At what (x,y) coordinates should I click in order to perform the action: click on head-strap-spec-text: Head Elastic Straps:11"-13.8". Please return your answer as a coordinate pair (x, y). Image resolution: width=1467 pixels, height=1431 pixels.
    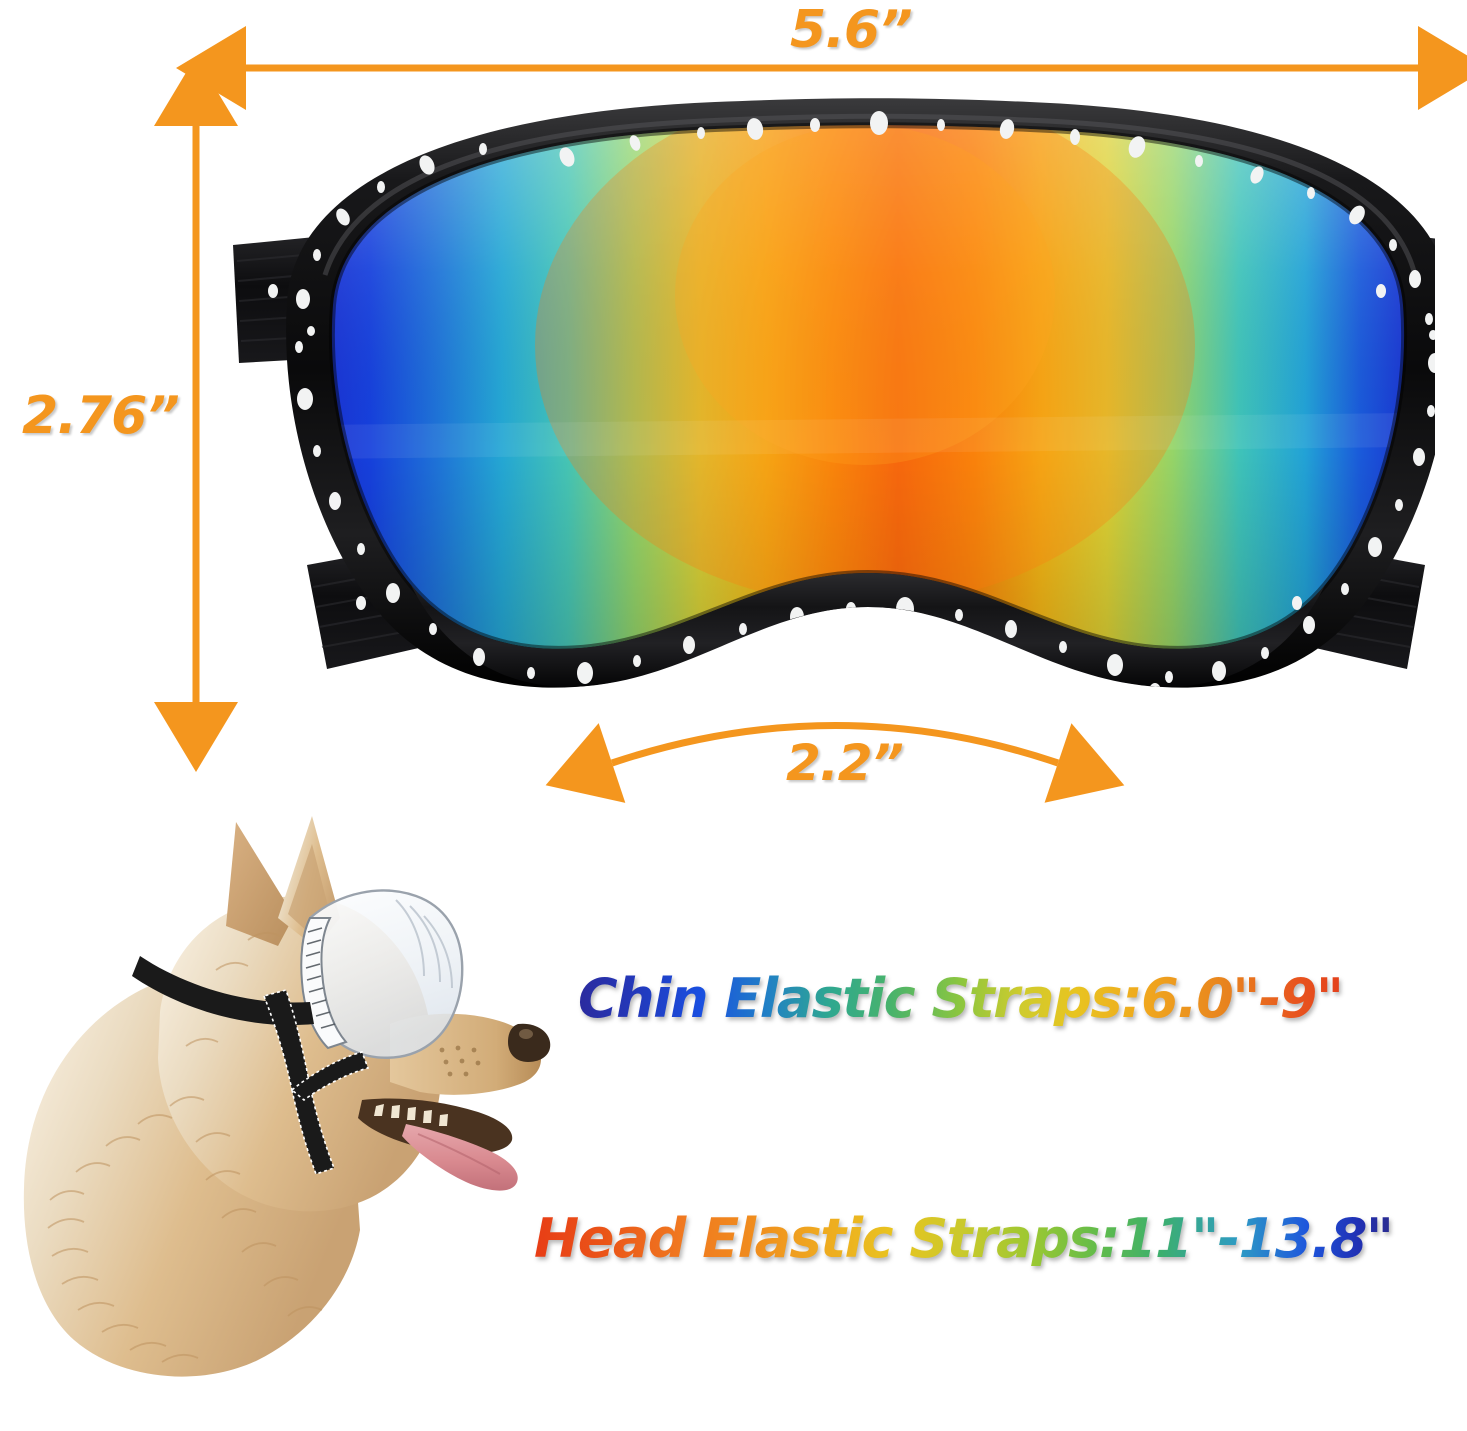
    Looking at the image, I should click on (964, 1238).